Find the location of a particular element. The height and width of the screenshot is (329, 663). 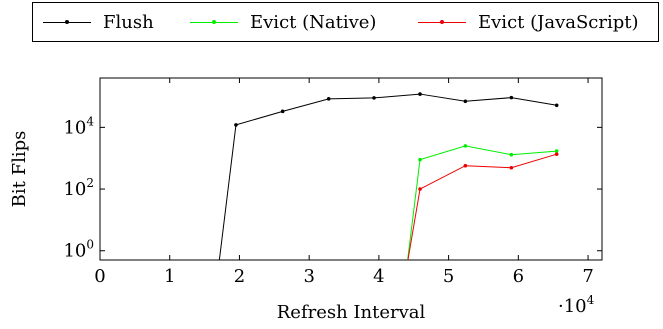

x-tick-label: 1 is located at coordinates (169, 276).